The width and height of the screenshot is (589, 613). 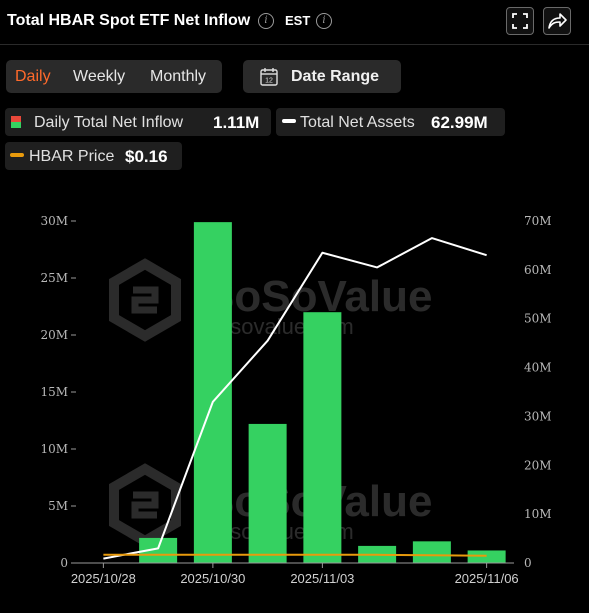 I want to click on y-left-tick-label: 15M, so click(x=54, y=392).